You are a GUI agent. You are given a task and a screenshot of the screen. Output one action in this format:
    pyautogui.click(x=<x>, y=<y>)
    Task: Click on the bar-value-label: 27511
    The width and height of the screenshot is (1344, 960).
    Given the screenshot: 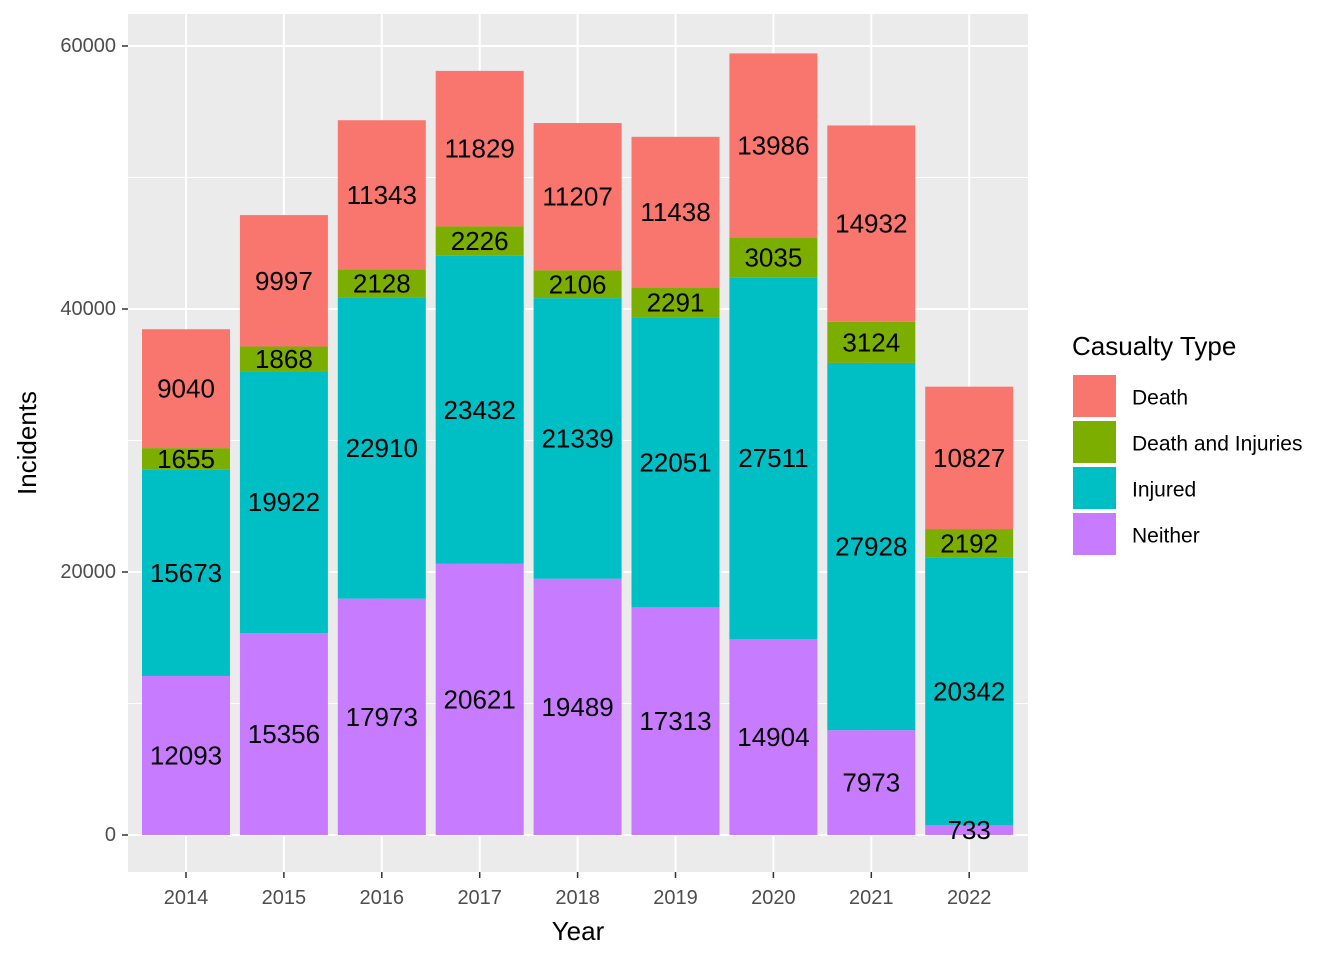 What is the action you would take?
    pyautogui.click(x=773, y=458)
    